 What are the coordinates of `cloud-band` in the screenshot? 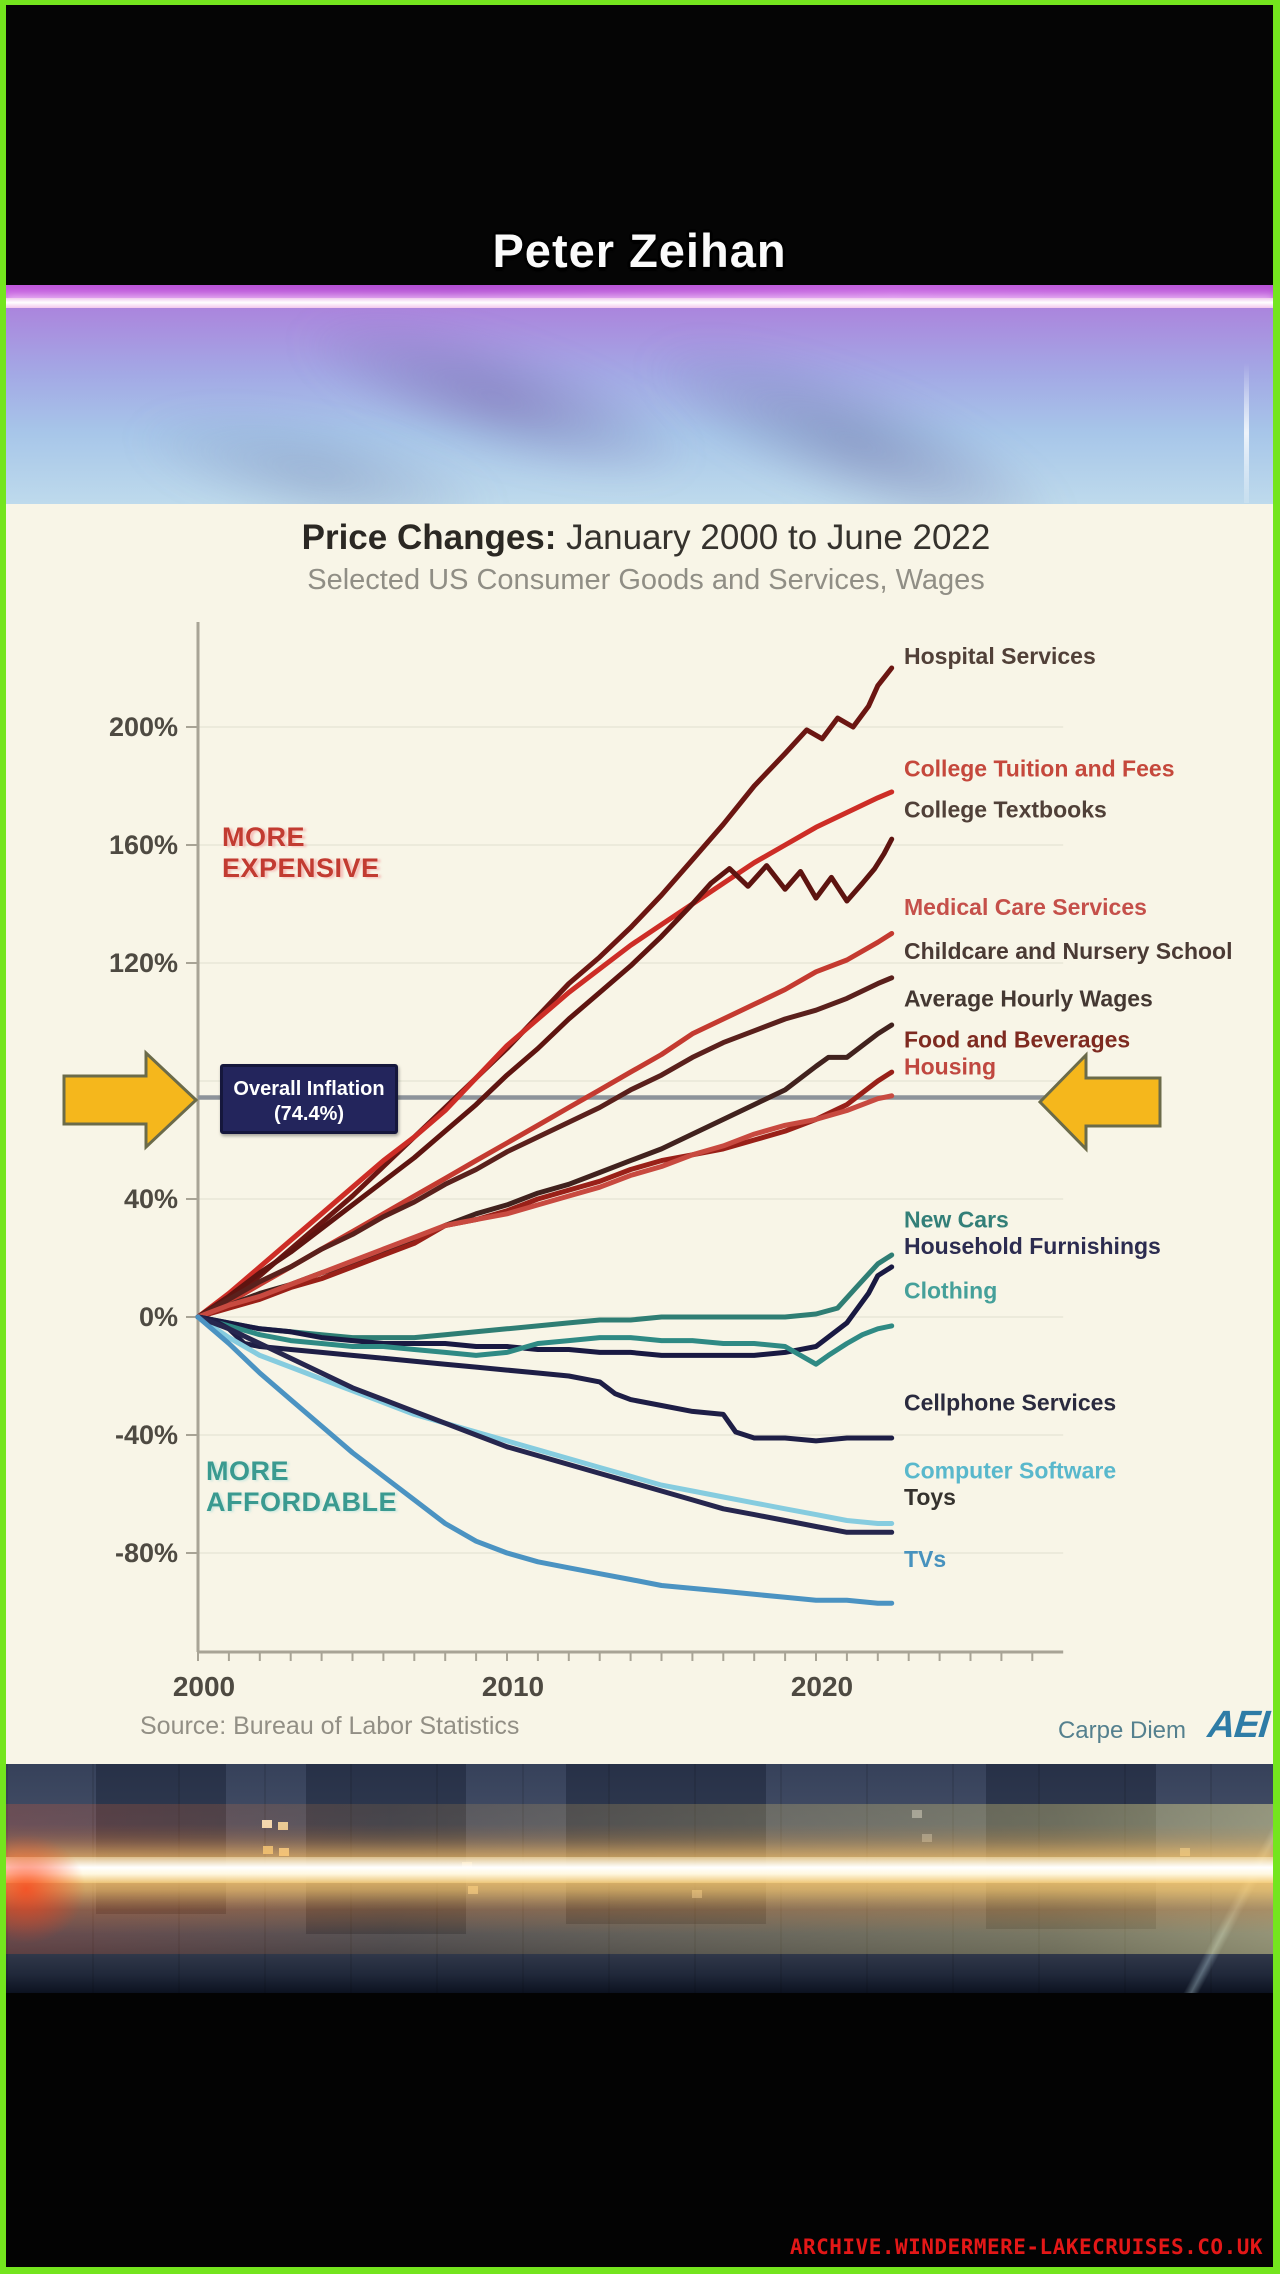 It's located at (639, 406).